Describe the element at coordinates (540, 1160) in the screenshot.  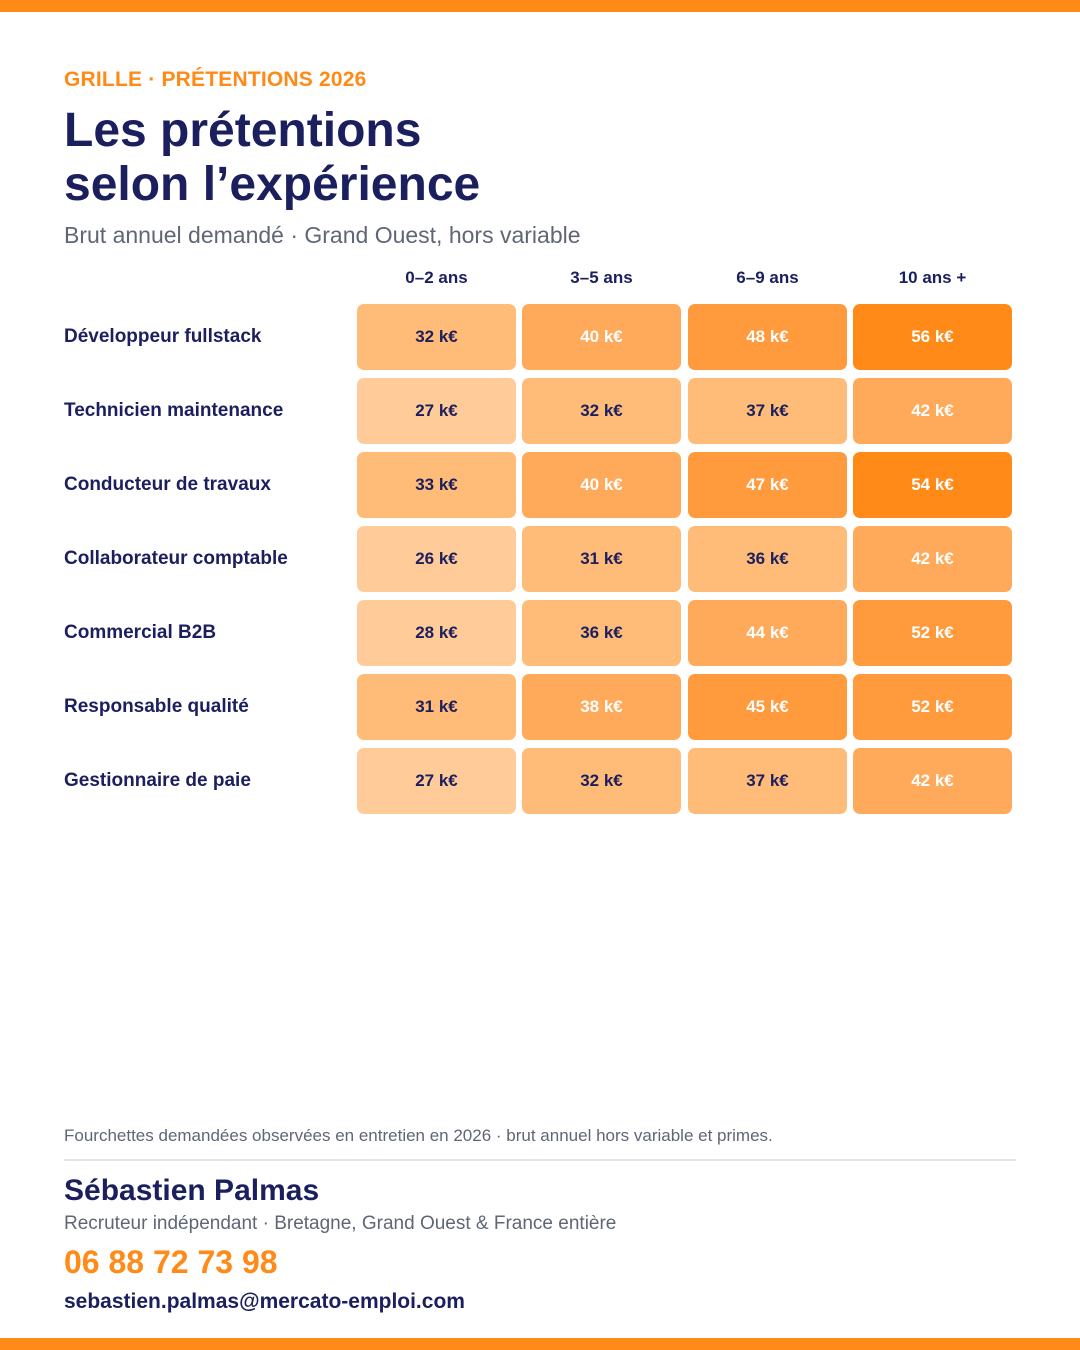
I see `divider` at that location.